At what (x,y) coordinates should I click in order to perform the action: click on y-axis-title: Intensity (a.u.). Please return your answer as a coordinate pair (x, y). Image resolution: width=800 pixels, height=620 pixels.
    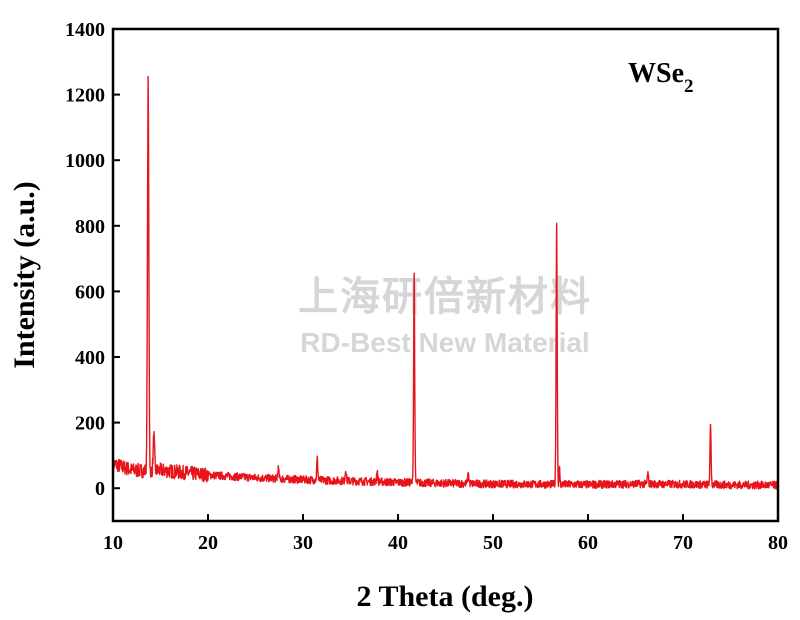
    Looking at the image, I should click on (24, 275).